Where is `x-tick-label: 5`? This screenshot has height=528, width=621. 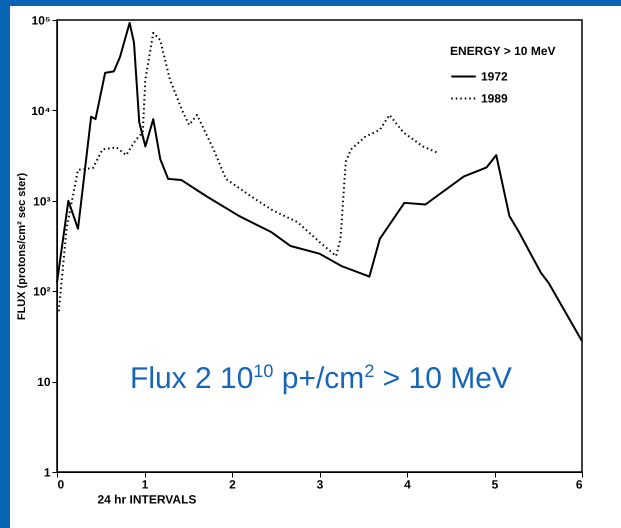 x-tick-label: 5 is located at coordinates (495, 485).